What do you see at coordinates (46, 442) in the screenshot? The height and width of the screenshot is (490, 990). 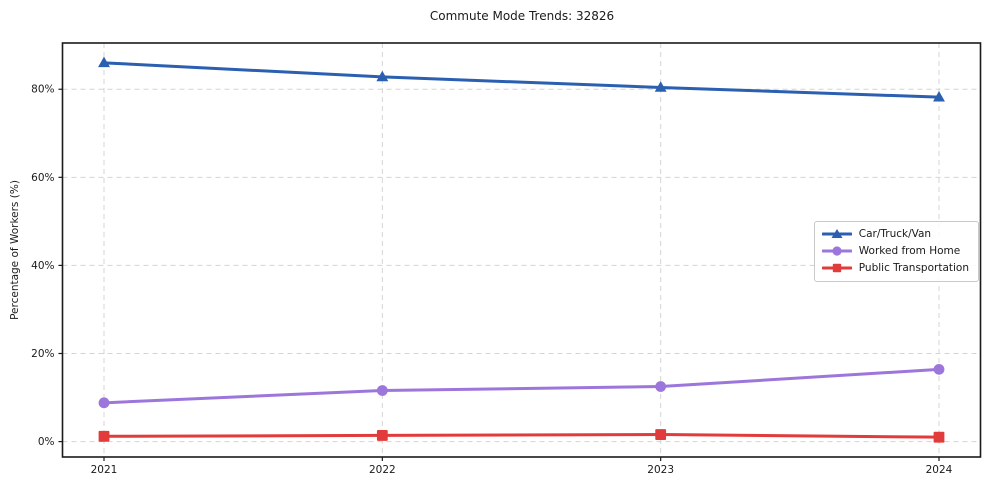 I see `y-tick-label: 0%` at bounding box center [46, 442].